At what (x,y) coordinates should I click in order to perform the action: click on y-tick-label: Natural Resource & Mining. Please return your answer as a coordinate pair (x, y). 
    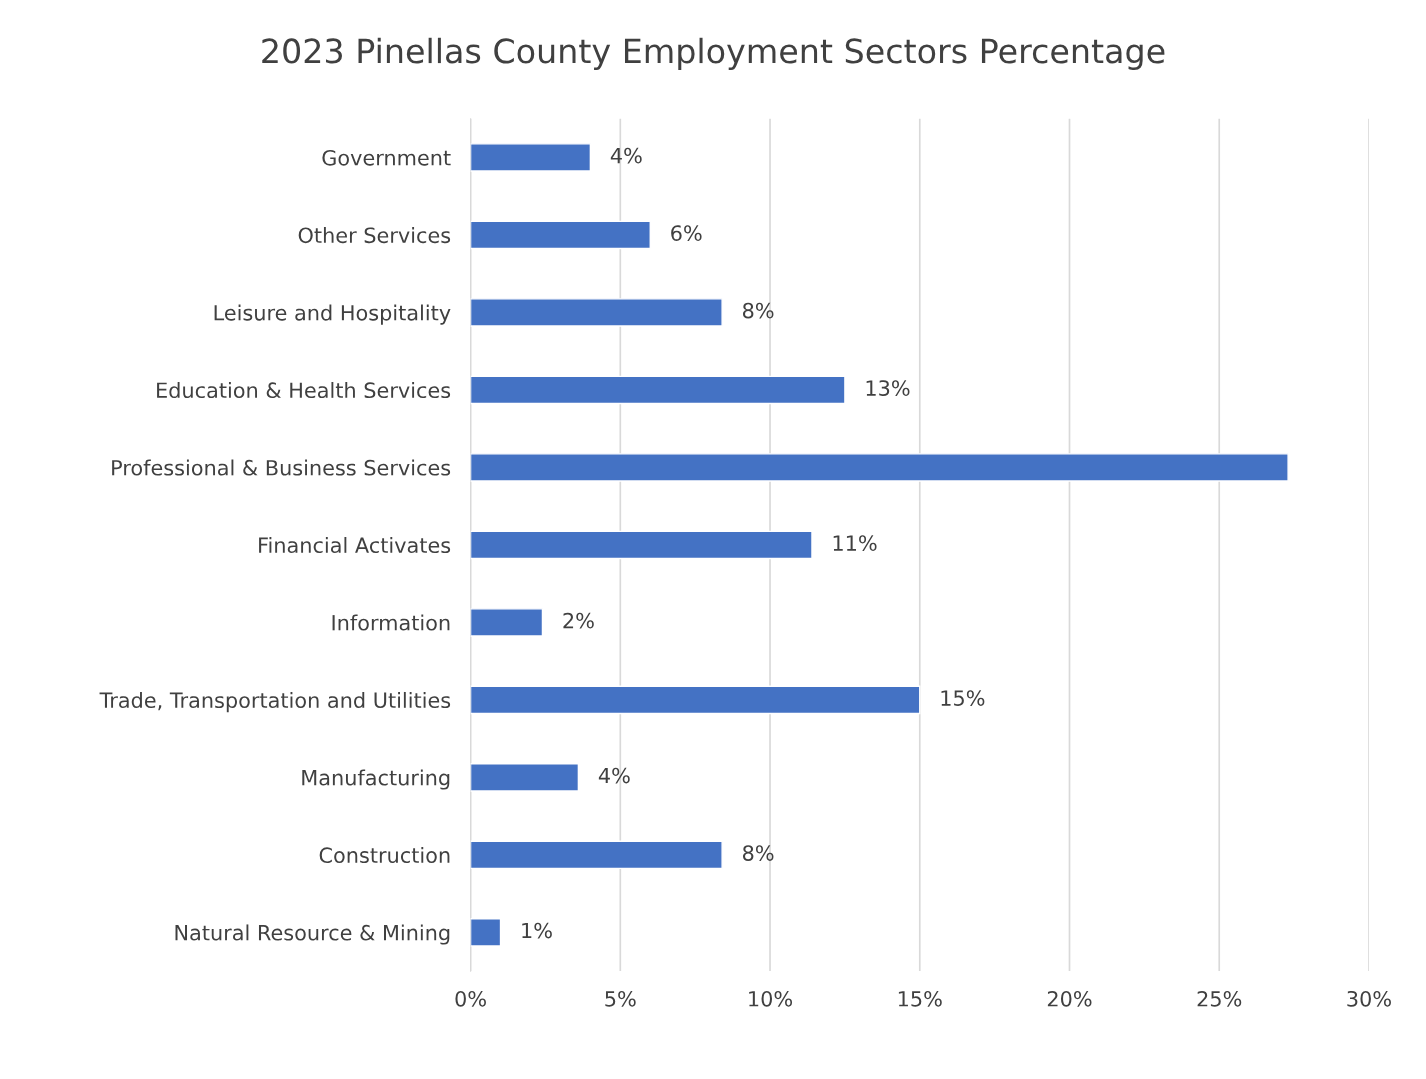
    Looking at the image, I should click on (312, 934).